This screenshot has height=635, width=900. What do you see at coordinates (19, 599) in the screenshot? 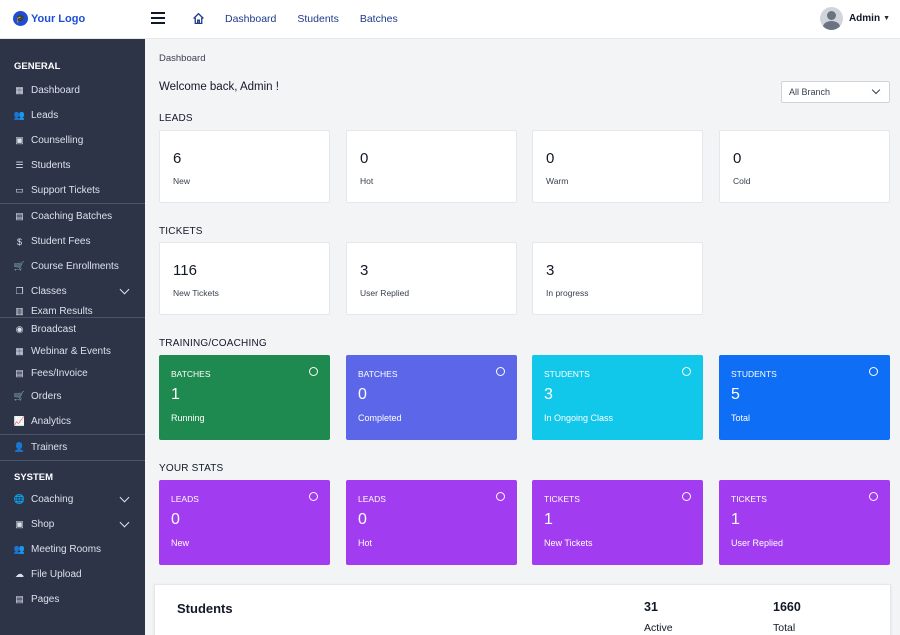
I see `pages-icon: ▤` at bounding box center [19, 599].